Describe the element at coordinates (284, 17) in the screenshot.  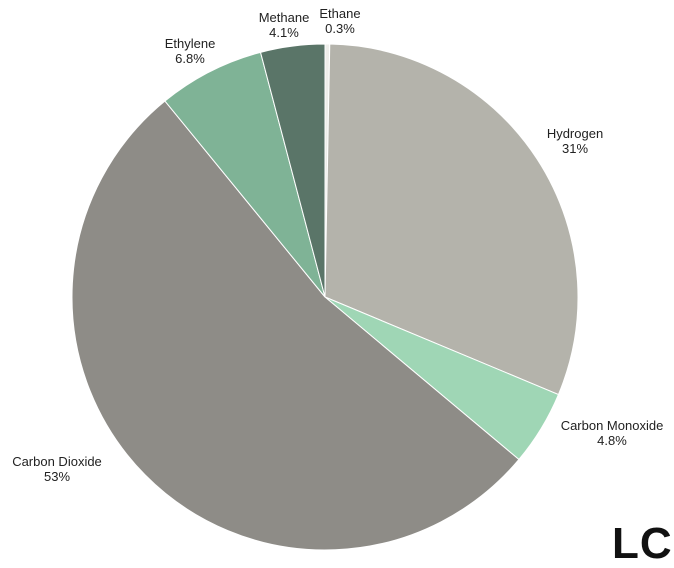
I see `slice-label-methane: Methane` at that location.